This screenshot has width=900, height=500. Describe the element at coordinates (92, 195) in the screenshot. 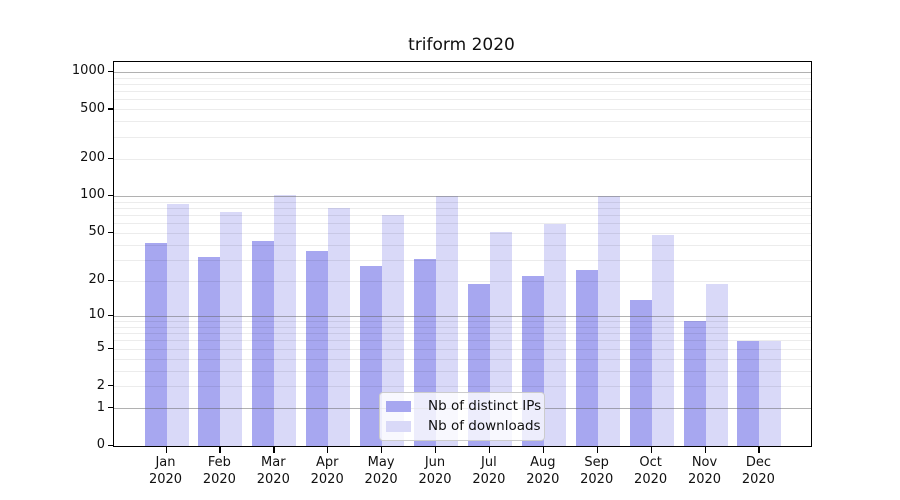

I see `y-tick-label-100: 100` at that location.